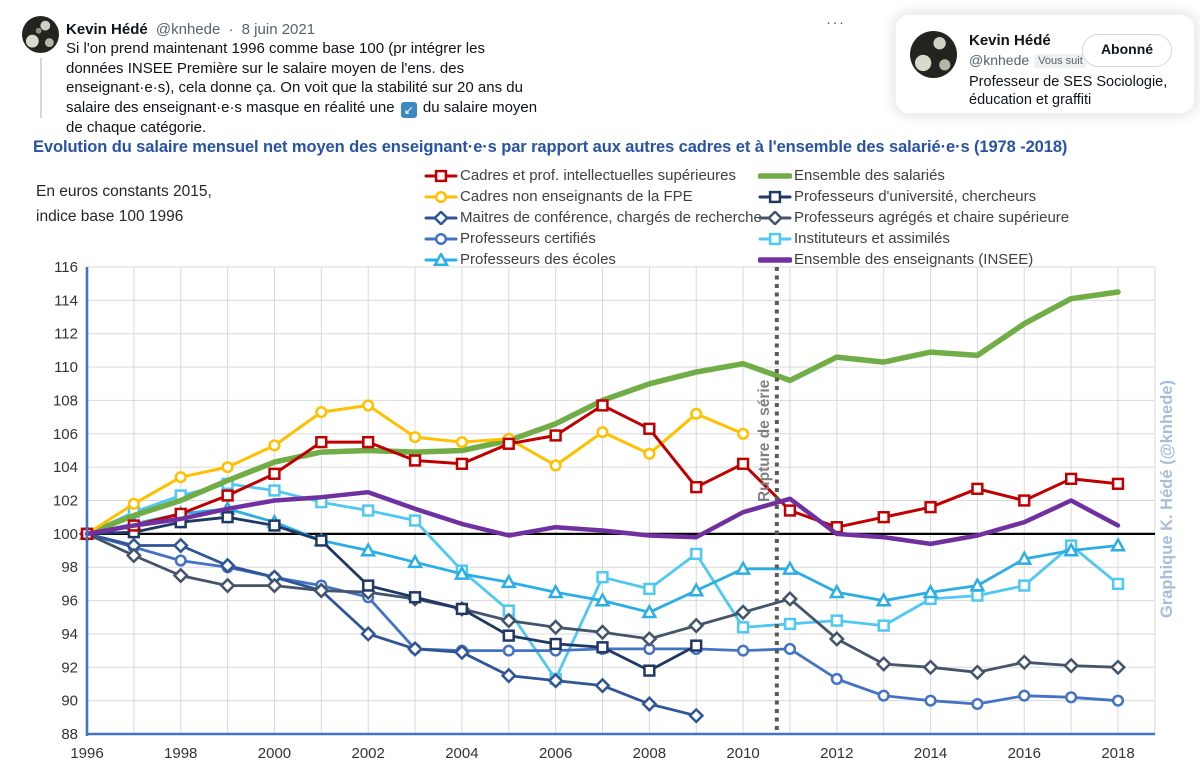 This screenshot has width=1200, height=778. What do you see at coordinates (1127, 50) in the screenshot?
I see `following-button: Abonné` at bounding box center [1127, 50].